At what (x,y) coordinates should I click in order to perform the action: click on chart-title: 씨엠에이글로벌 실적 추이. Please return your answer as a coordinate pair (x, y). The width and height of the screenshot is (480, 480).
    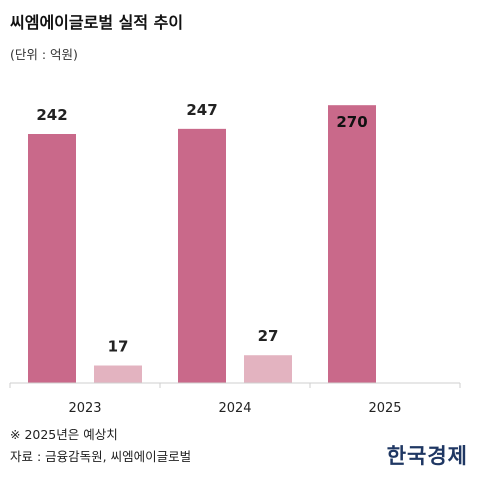
    Looking at the image, I should click on (97, 22).